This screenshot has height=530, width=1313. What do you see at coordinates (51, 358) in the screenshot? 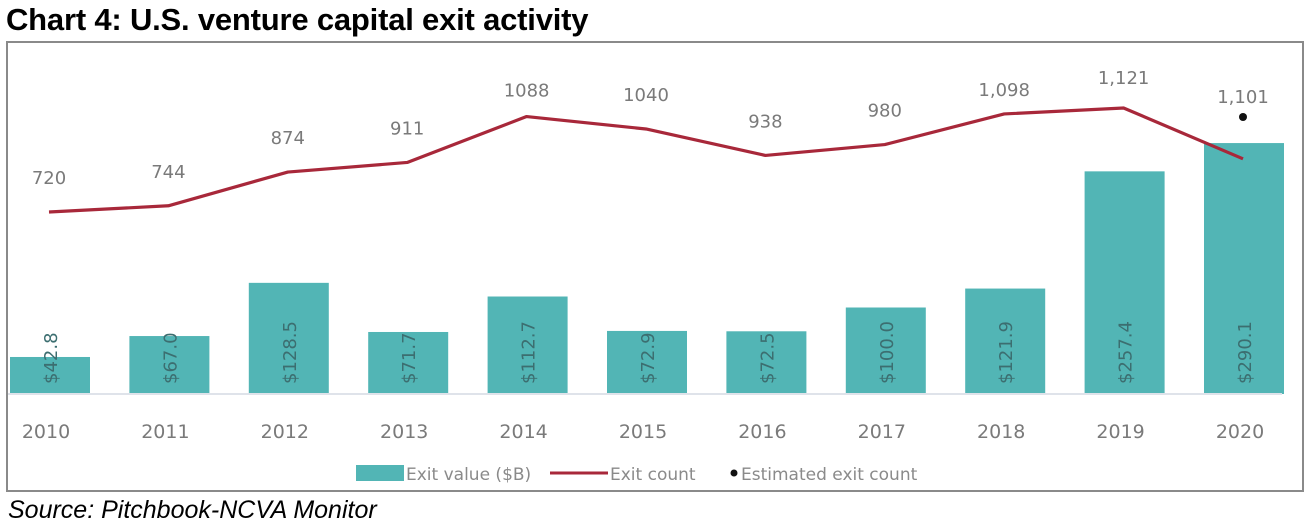
I see `bar-label-2010: $42.8` at bounding box center [51, 358].